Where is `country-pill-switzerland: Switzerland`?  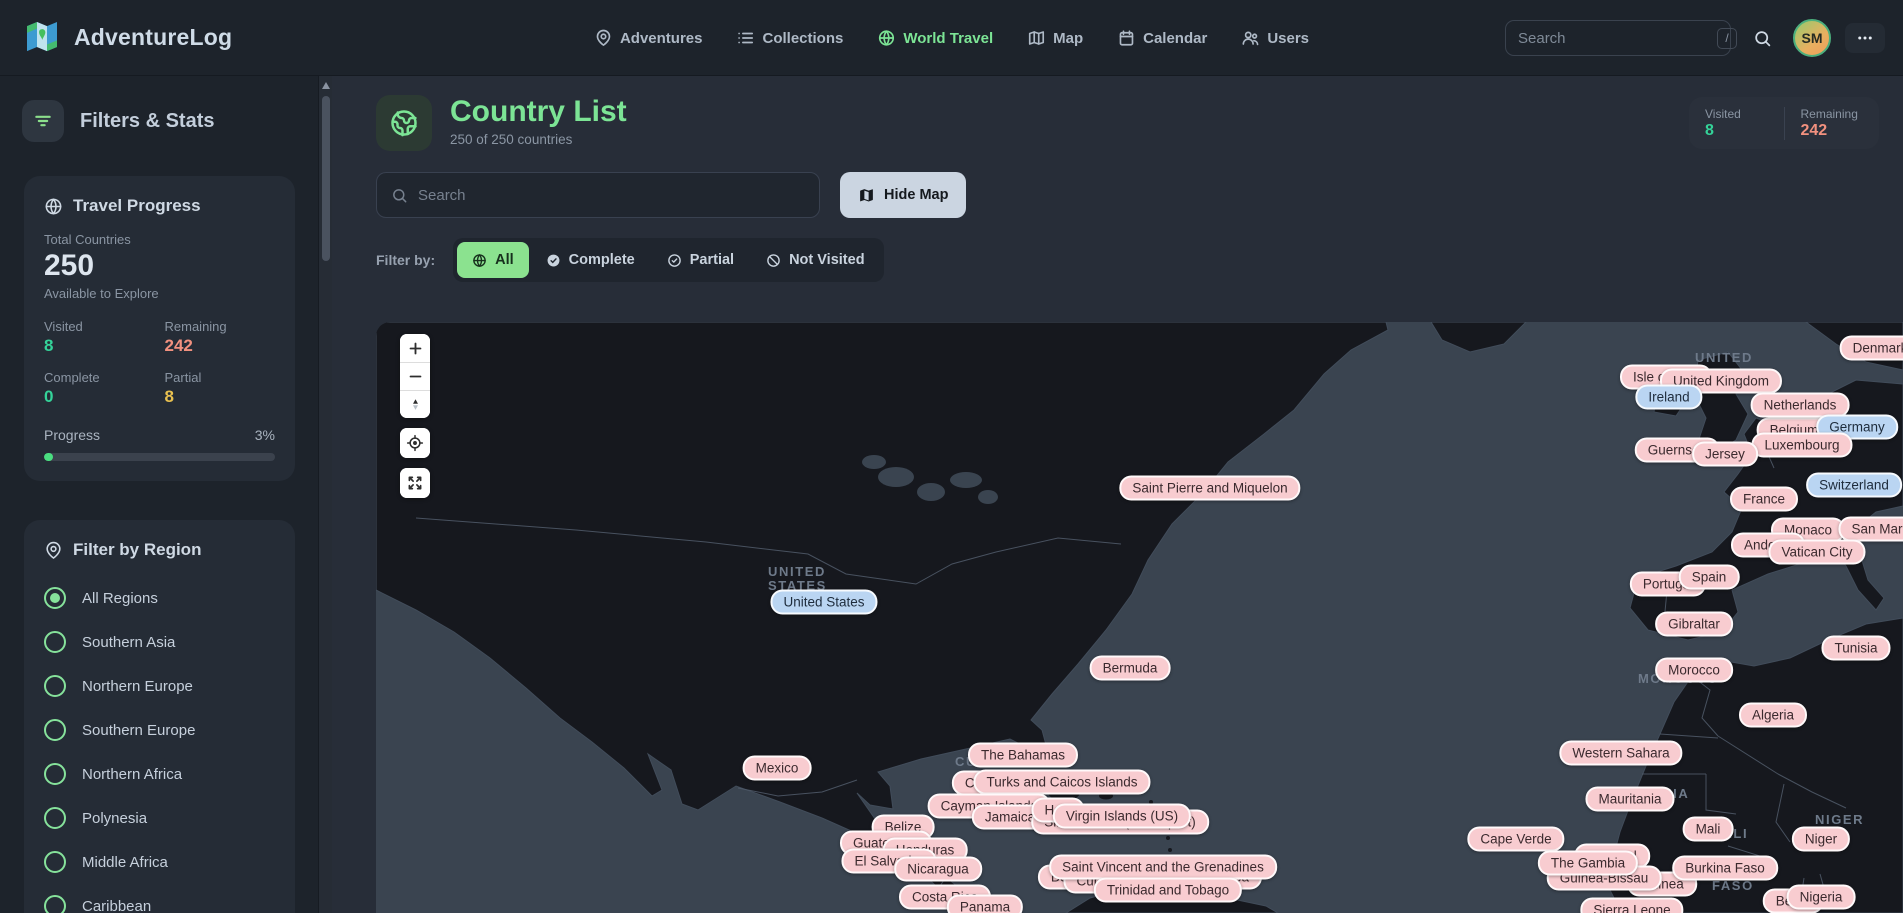 country-pill-switzerland: Switzerland is located at coordinates (1854, 485).